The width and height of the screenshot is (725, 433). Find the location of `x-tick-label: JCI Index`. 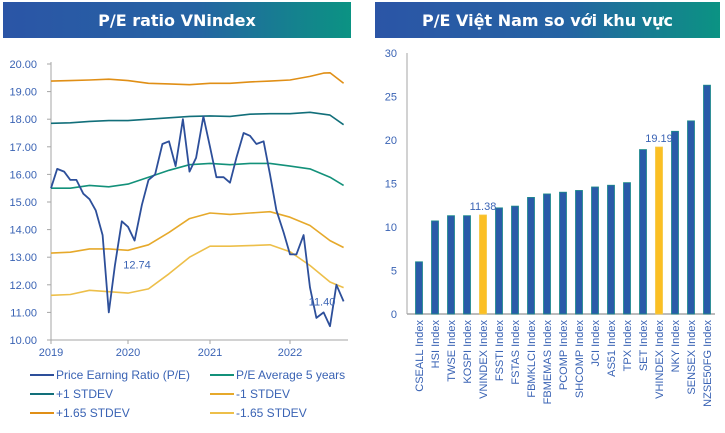

x-tick-label: JCI Index is located at coordinates (596, 343).